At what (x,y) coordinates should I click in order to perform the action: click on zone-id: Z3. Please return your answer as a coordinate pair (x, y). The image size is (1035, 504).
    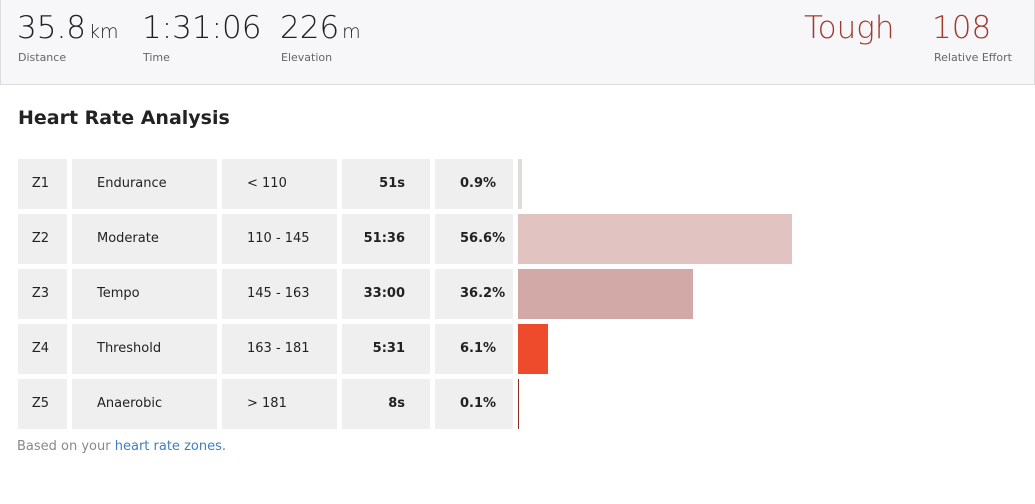
    Looking at the image, I should click on (42, 294).